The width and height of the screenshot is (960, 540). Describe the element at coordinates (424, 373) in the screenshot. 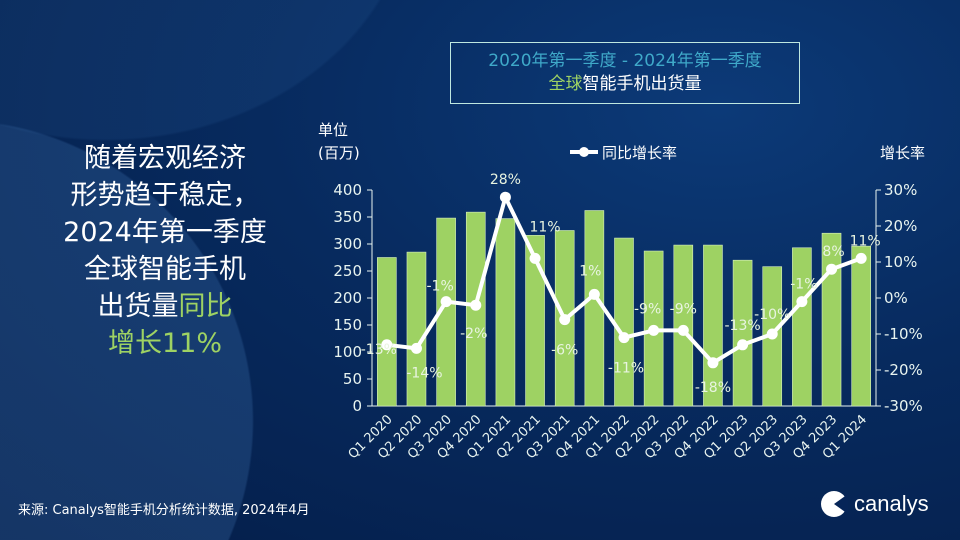

I see `growth-rate-data-label: -14%` at that location.